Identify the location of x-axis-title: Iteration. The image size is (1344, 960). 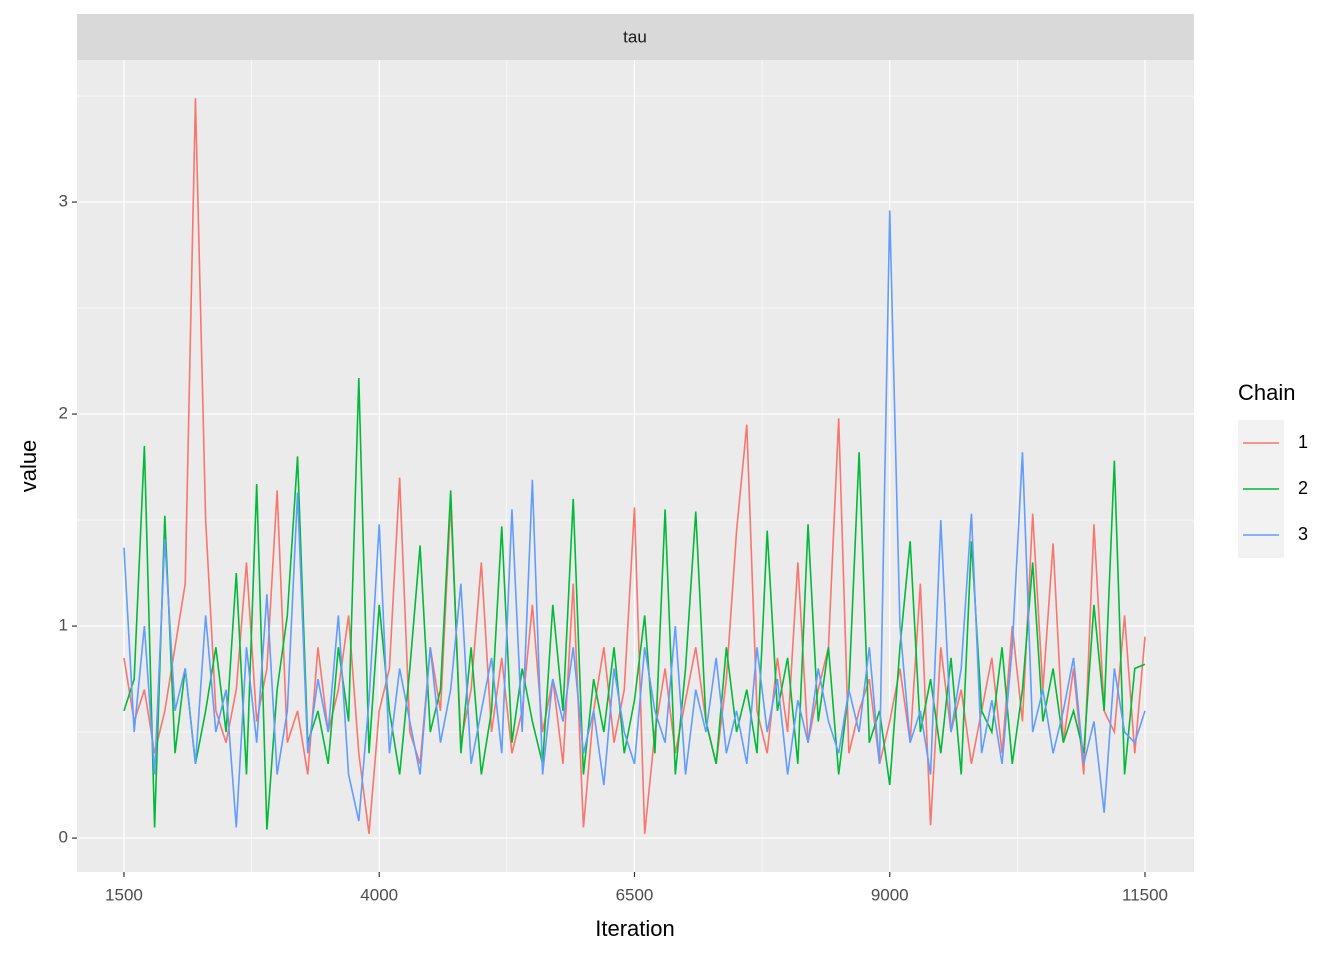
(635, 928).